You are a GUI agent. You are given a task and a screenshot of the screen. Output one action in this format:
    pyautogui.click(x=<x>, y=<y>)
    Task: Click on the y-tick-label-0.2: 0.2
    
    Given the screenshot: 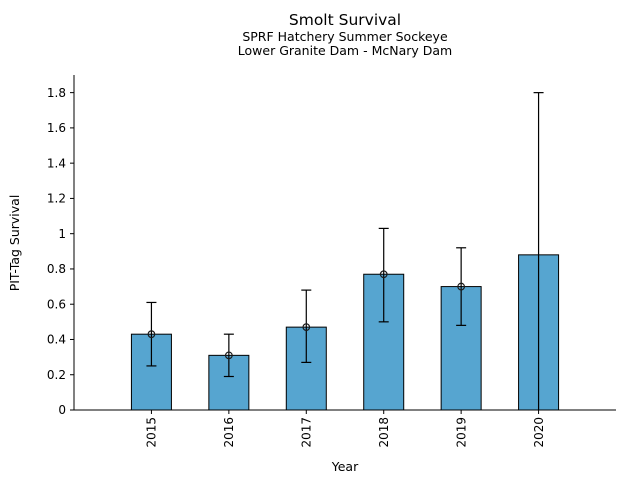 What is the action you would take?
    pyautogui.click(x=56, y=375)
    